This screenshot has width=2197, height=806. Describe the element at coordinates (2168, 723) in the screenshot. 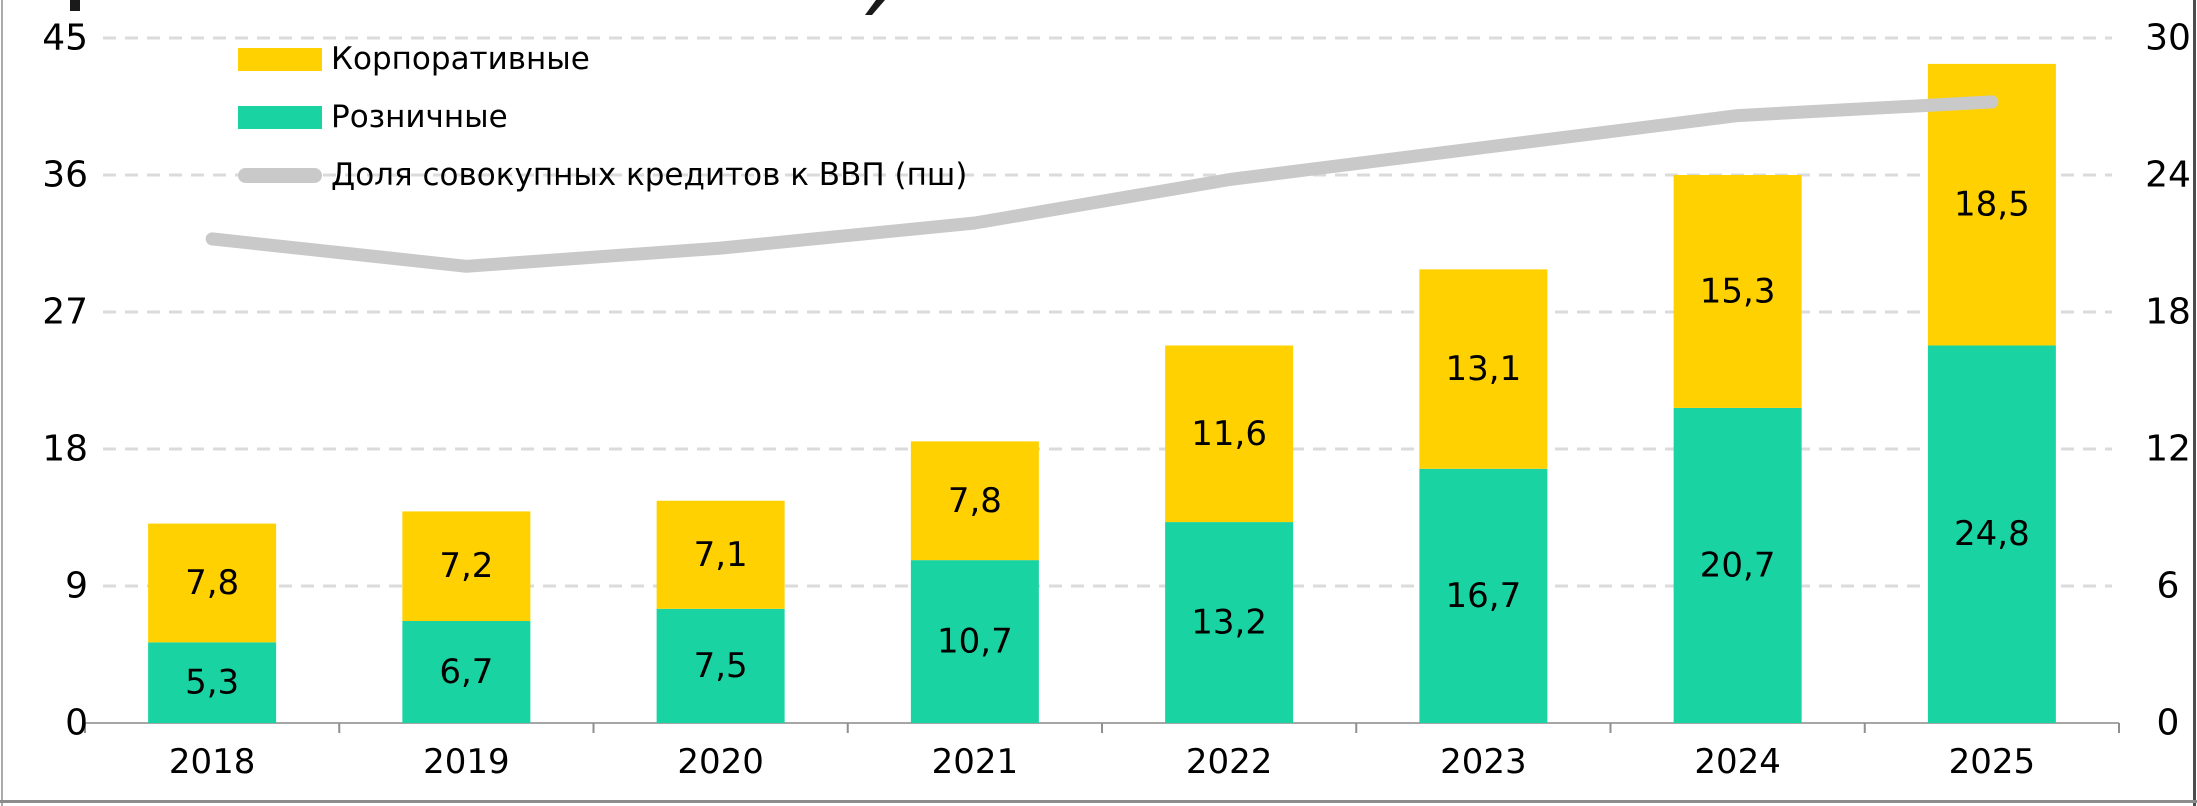

I see `right-axis-tick-label: 0` at that location.